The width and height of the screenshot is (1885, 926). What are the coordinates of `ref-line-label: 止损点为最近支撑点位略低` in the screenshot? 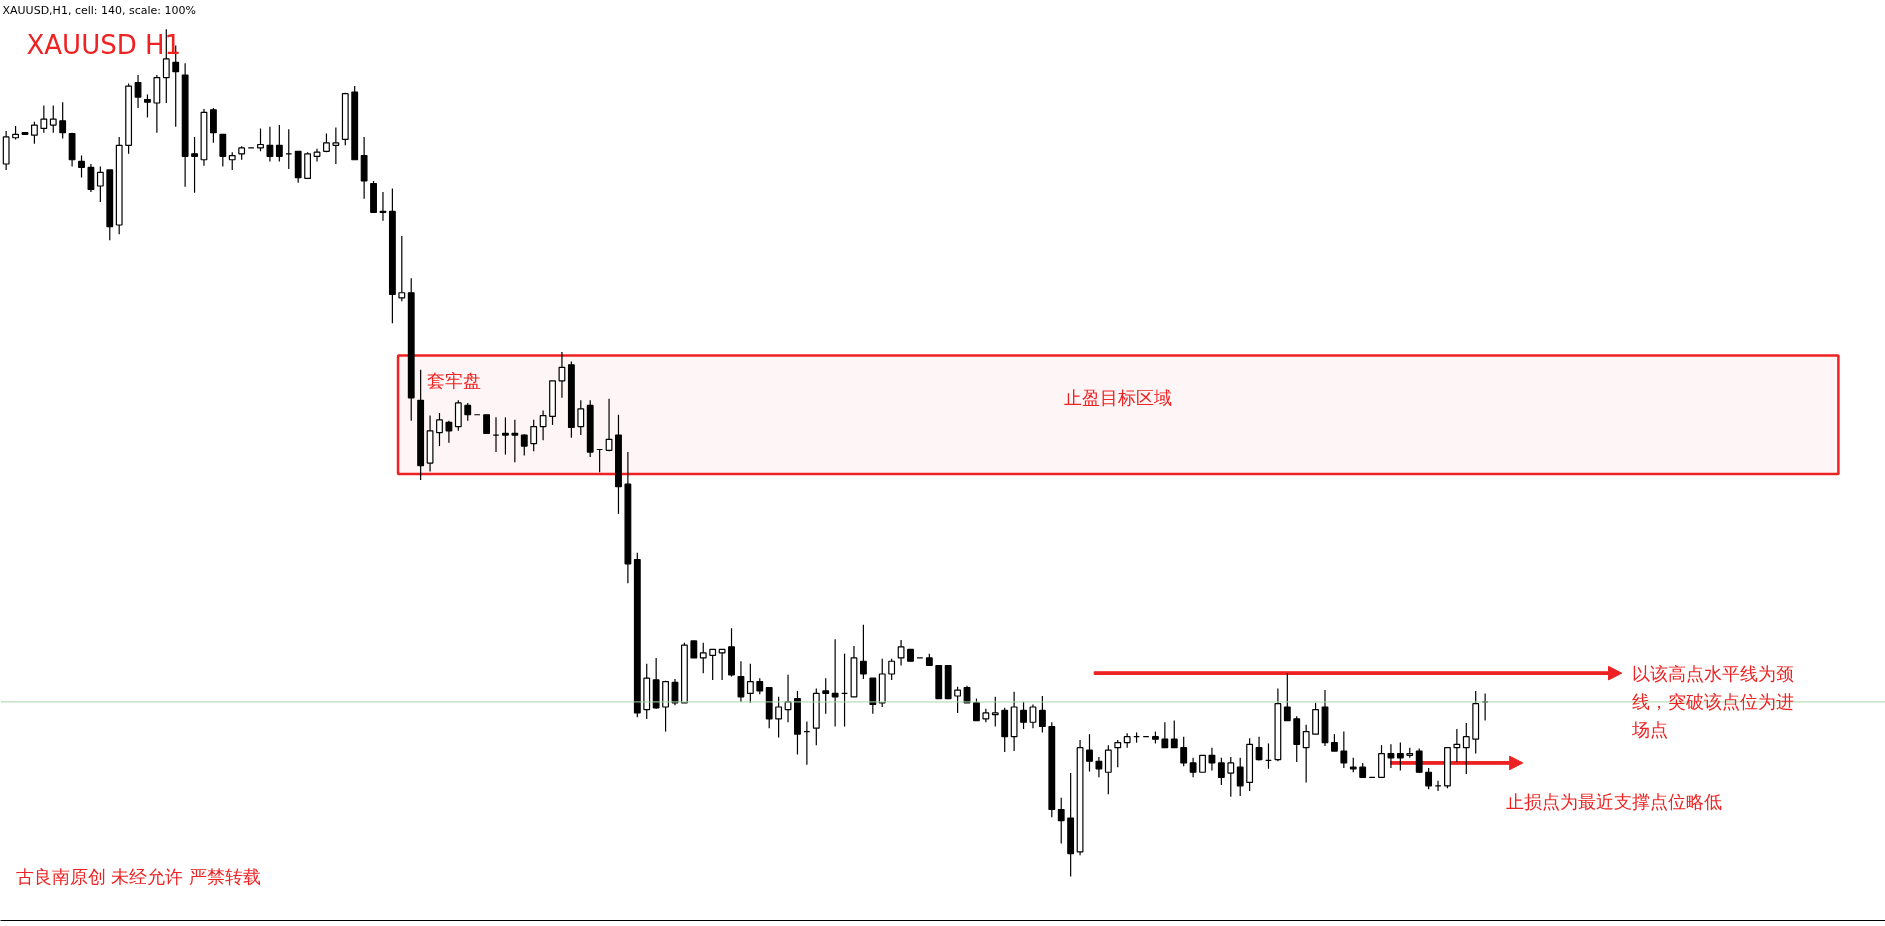 It's located at (1613, 801).